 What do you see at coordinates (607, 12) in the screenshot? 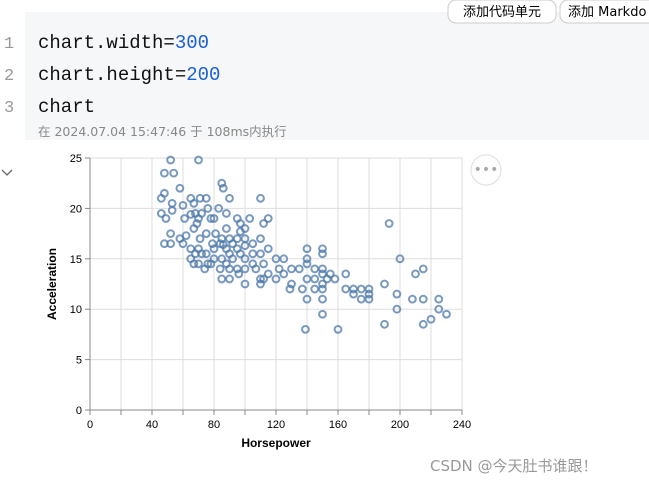
I see `button-label: 添加 Markdo` at bounding box center [607, 12].